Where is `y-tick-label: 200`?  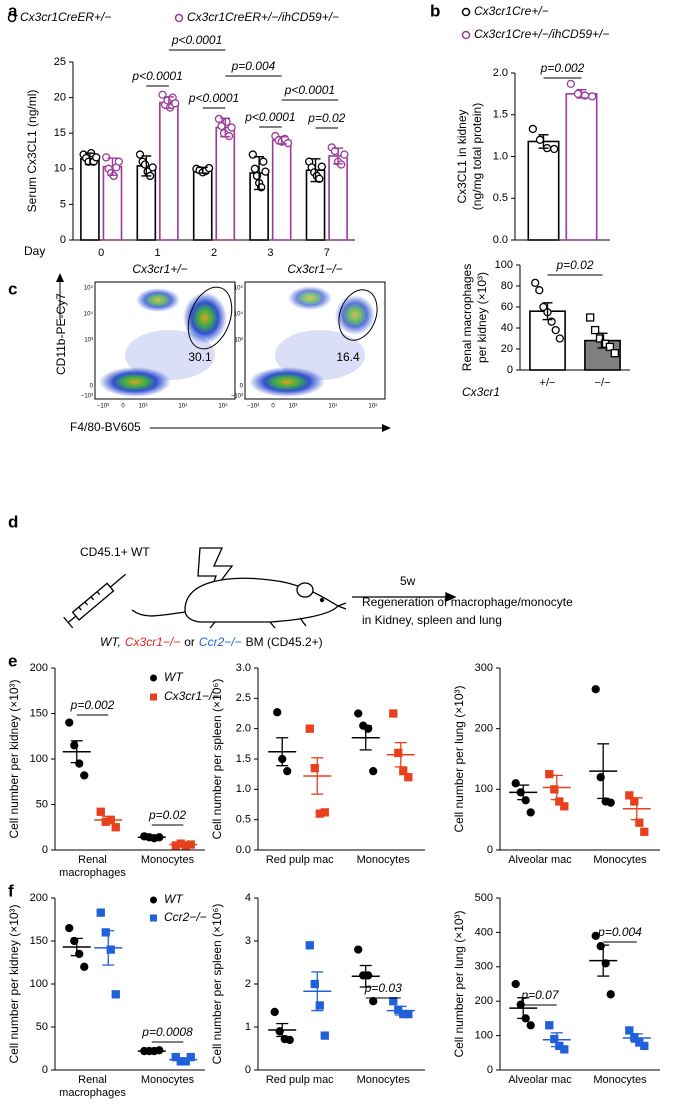 y-tick-label: 200 is located at coordinates (484, 729).